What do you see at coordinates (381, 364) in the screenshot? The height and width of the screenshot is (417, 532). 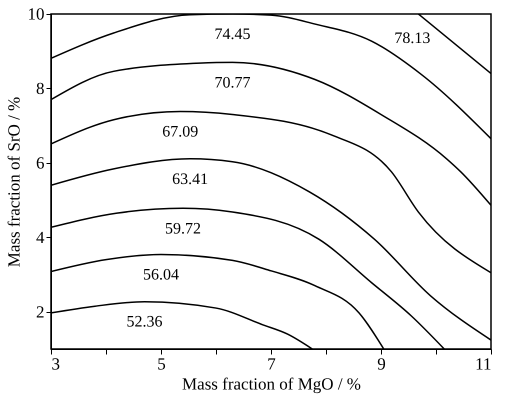 I see `x-tick-label: 9` at bounding box center [381, 364].